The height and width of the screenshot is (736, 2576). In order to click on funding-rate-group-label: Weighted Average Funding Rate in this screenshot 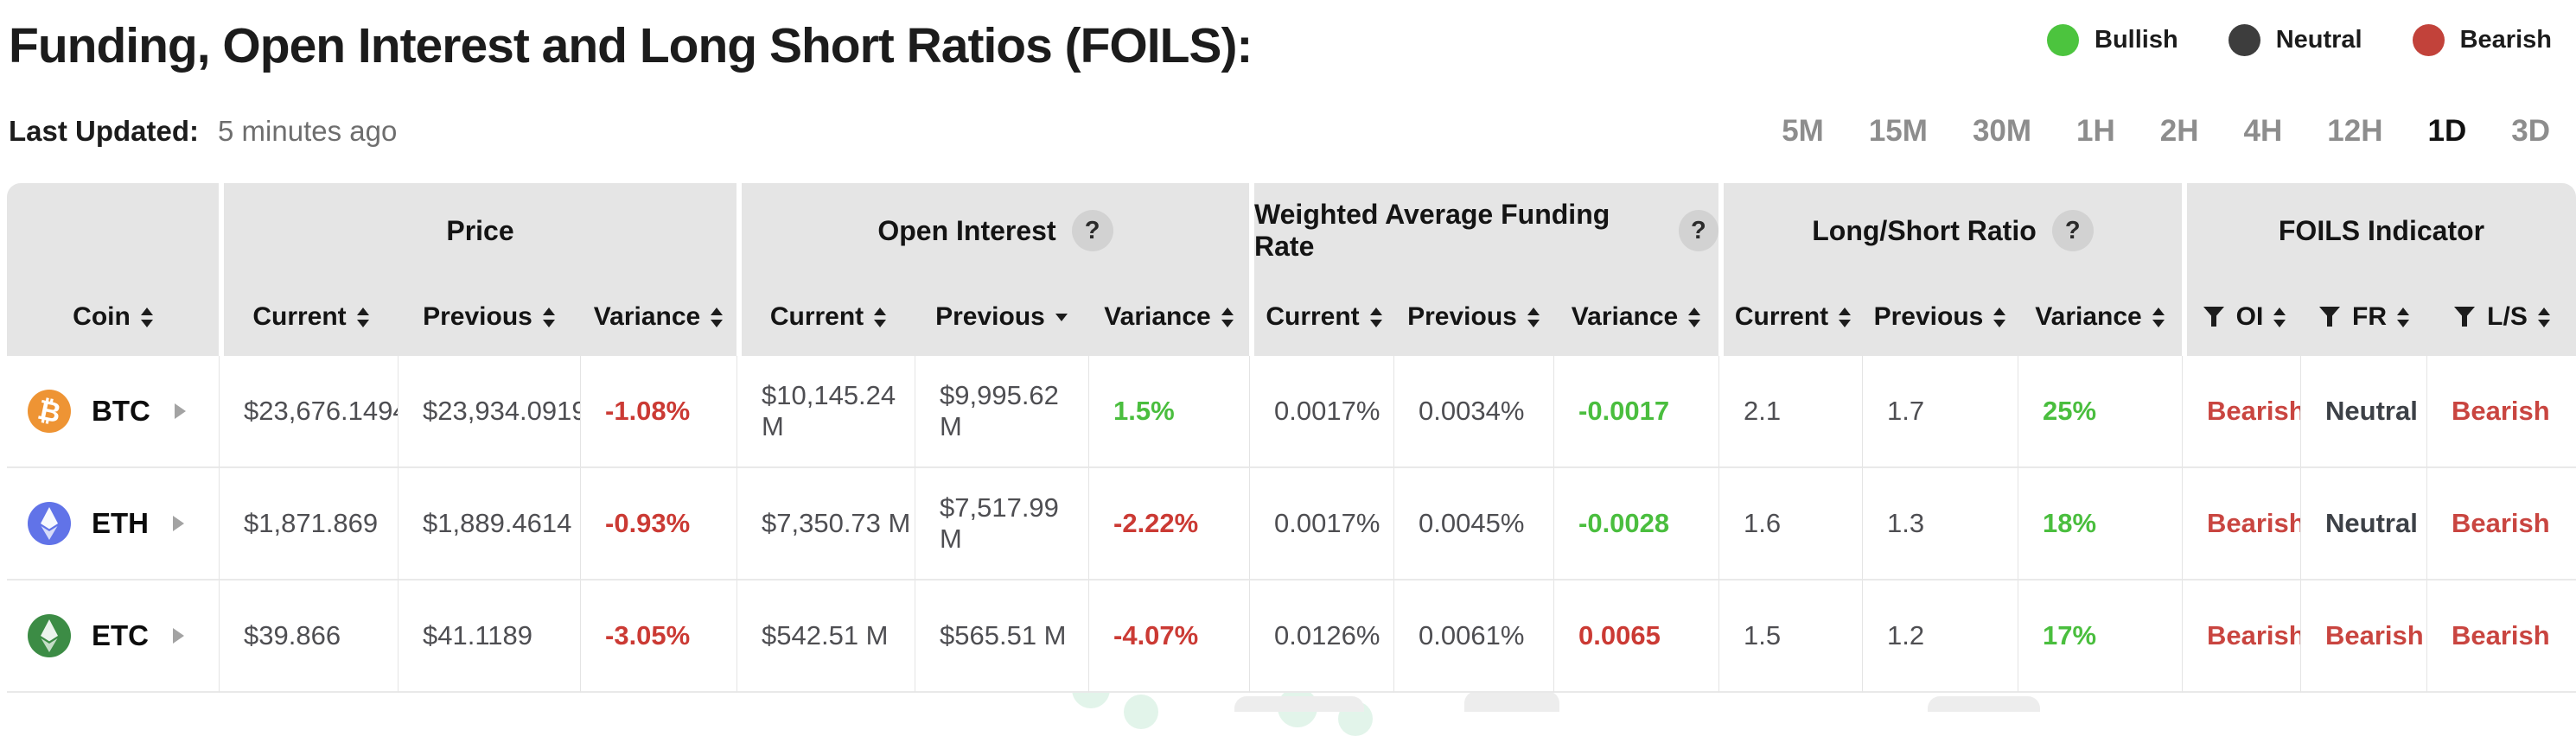, I will do `click(1458, 231)`.